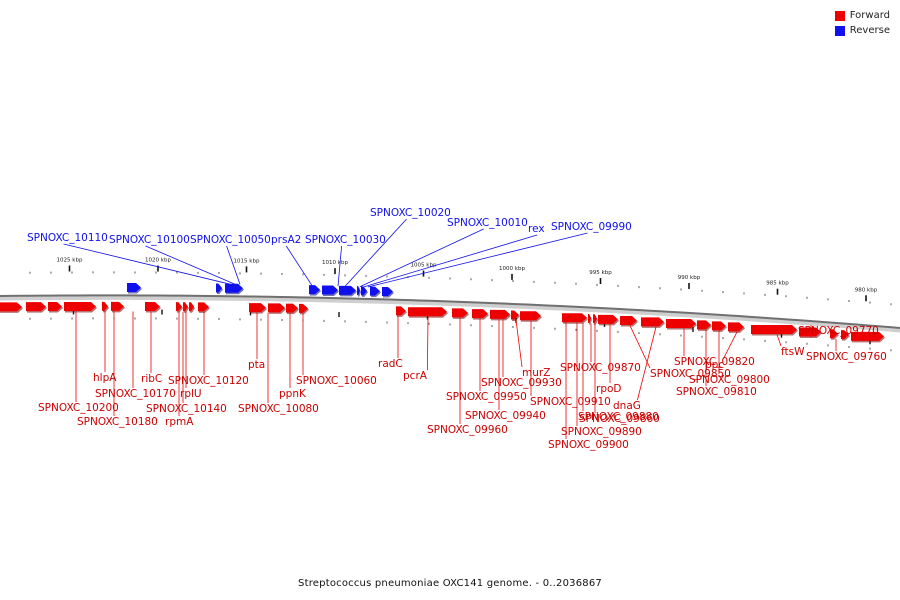 Image resolution: width=900 pixels, height=600 pixels. I want to click on forward-gene-label: SPNOXC_10060, so click(336, 381).